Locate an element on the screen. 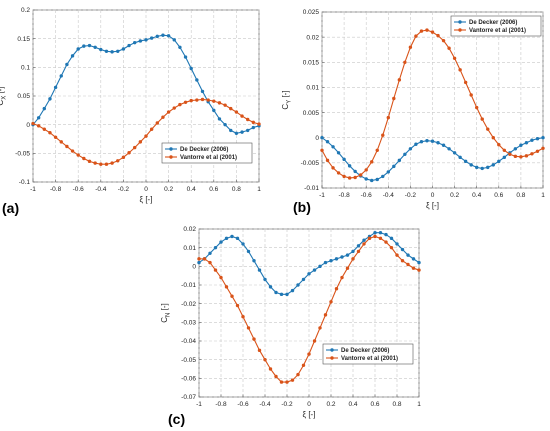 This screenshot has height=431, width=550. series-de-decker is located at coordinates (432, 159).